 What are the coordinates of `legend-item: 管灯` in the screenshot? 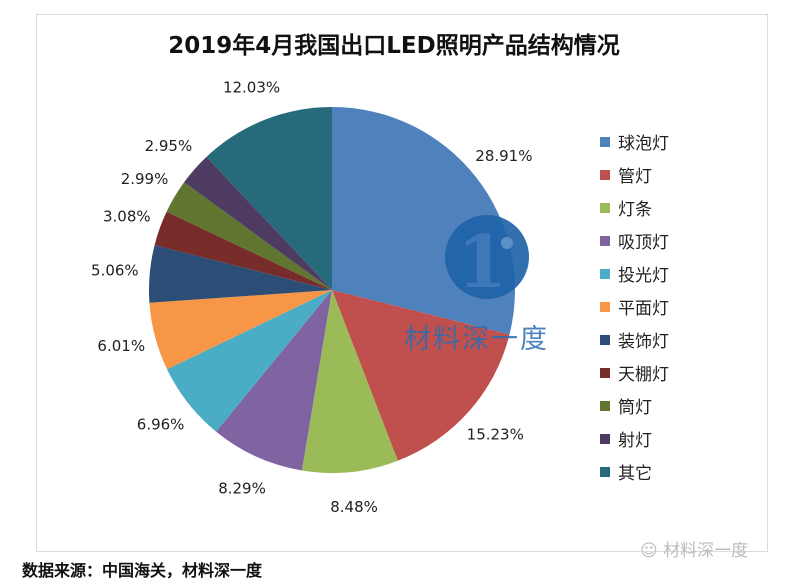 It's located at (634, 174).